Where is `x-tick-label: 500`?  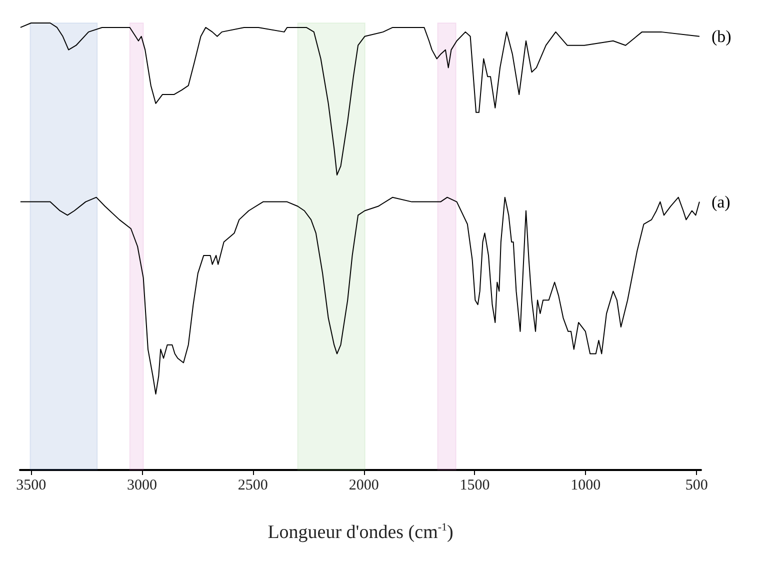
x-tick-label: 500 is located at coordinates (696, 486).